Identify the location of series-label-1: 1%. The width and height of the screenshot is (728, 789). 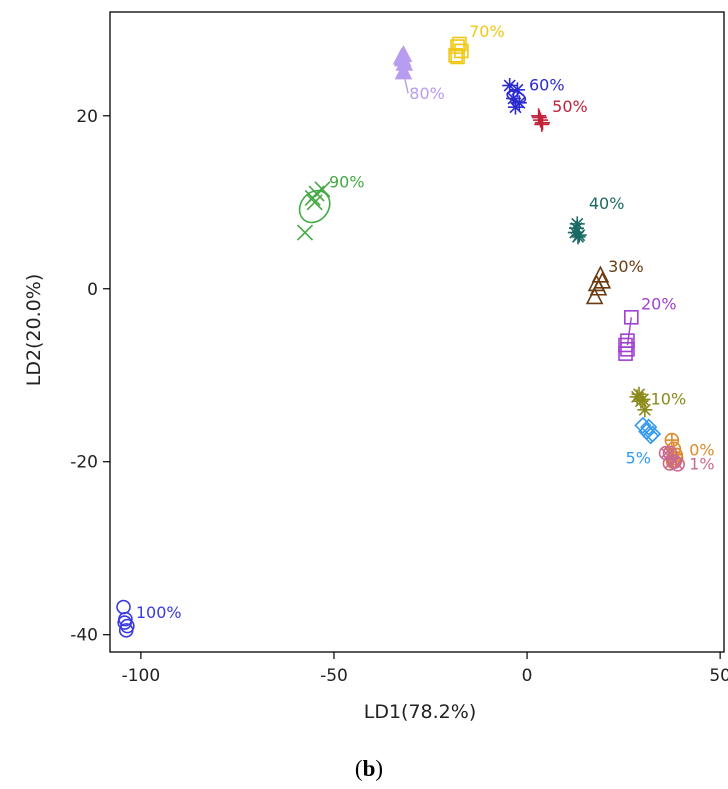
(701, 463).